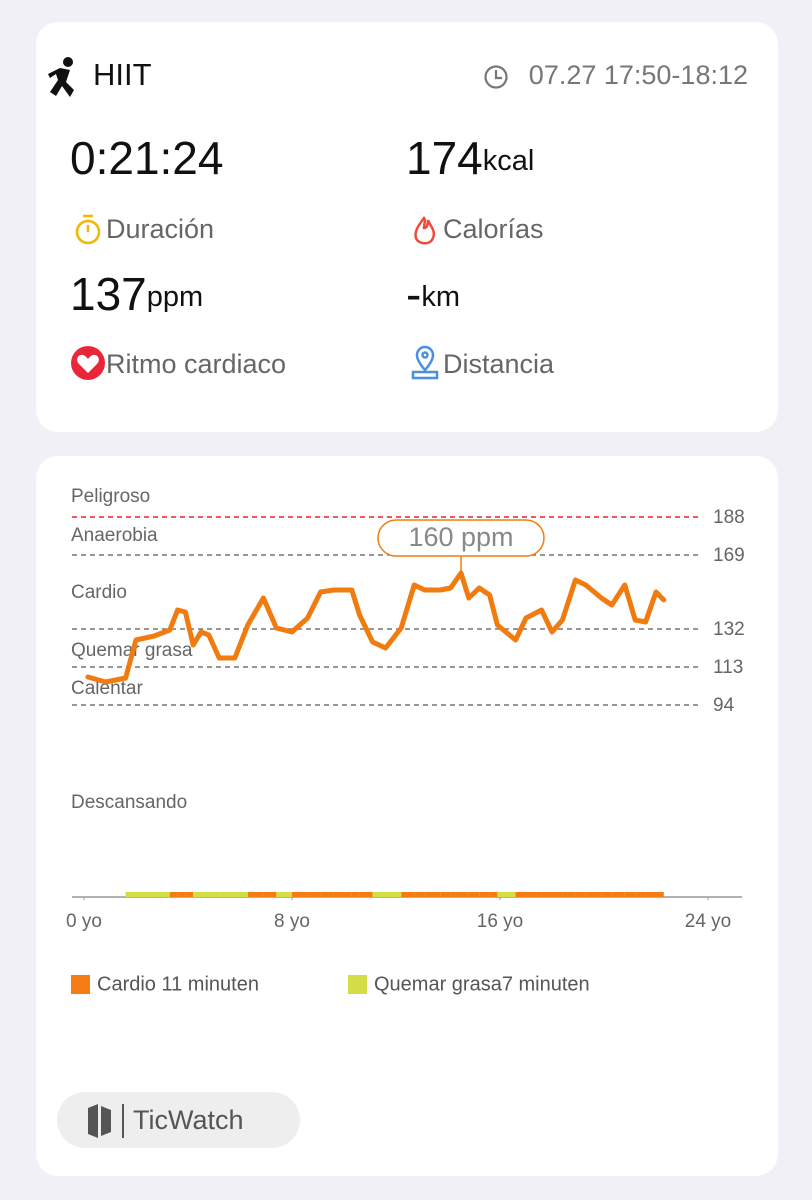 This screenshot has height=1200, width=812. What do you see at coordinates (88, 229) in the screenshot?
I see `timer-icon` at bounding box center [88, 229].